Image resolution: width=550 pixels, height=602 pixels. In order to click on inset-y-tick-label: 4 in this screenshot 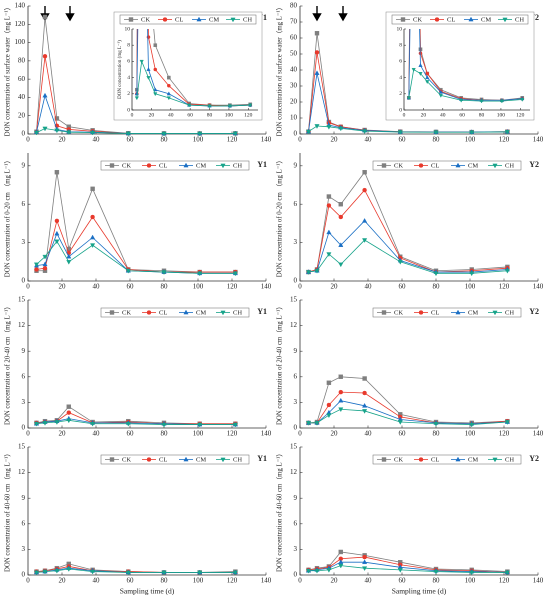, I will do `click(128, 78)`.